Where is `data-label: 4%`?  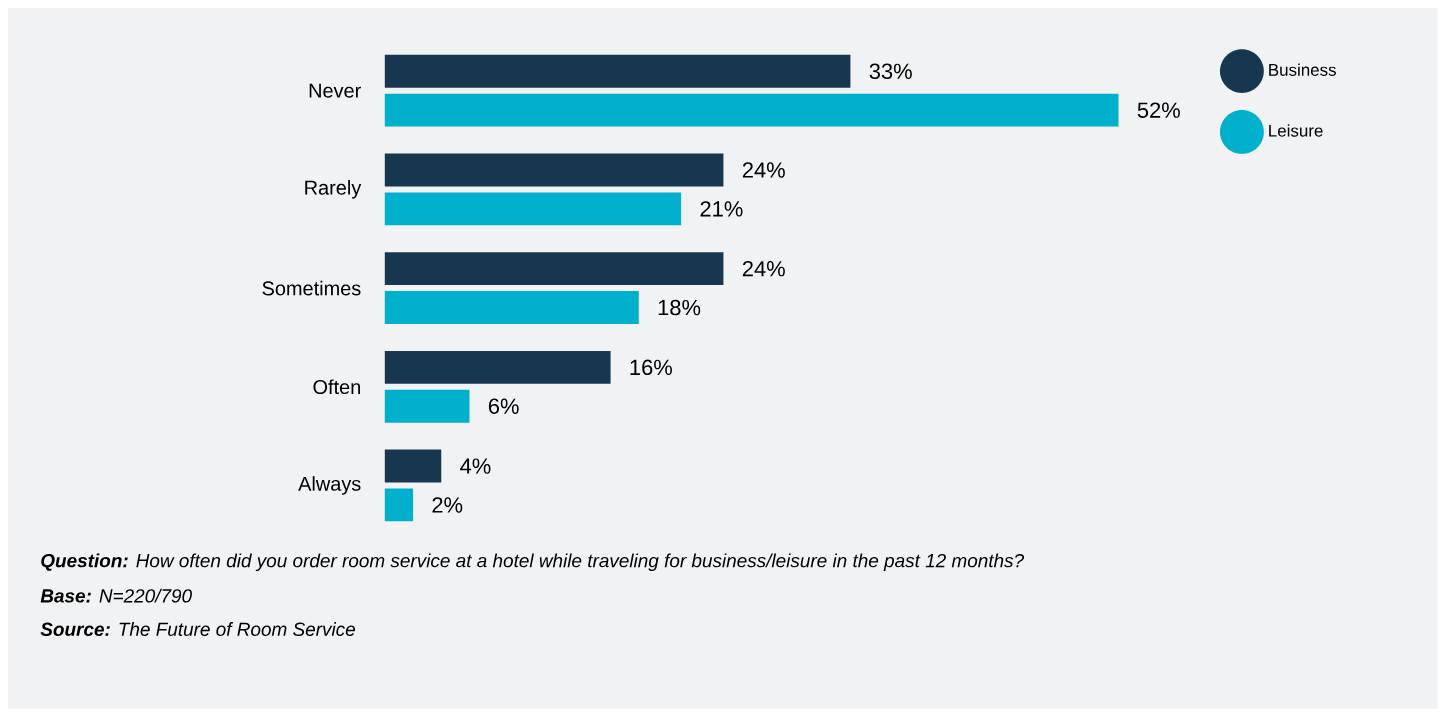
data-label: 4% is located at coordinates (475, 466).